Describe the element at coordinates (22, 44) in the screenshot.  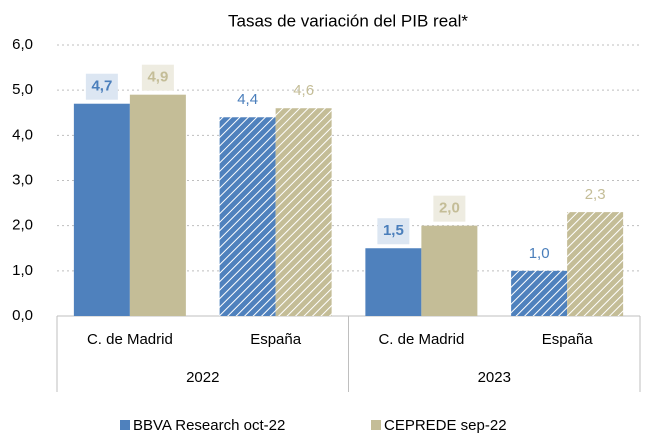
I see `y-tick-label: 6,0` at that location.